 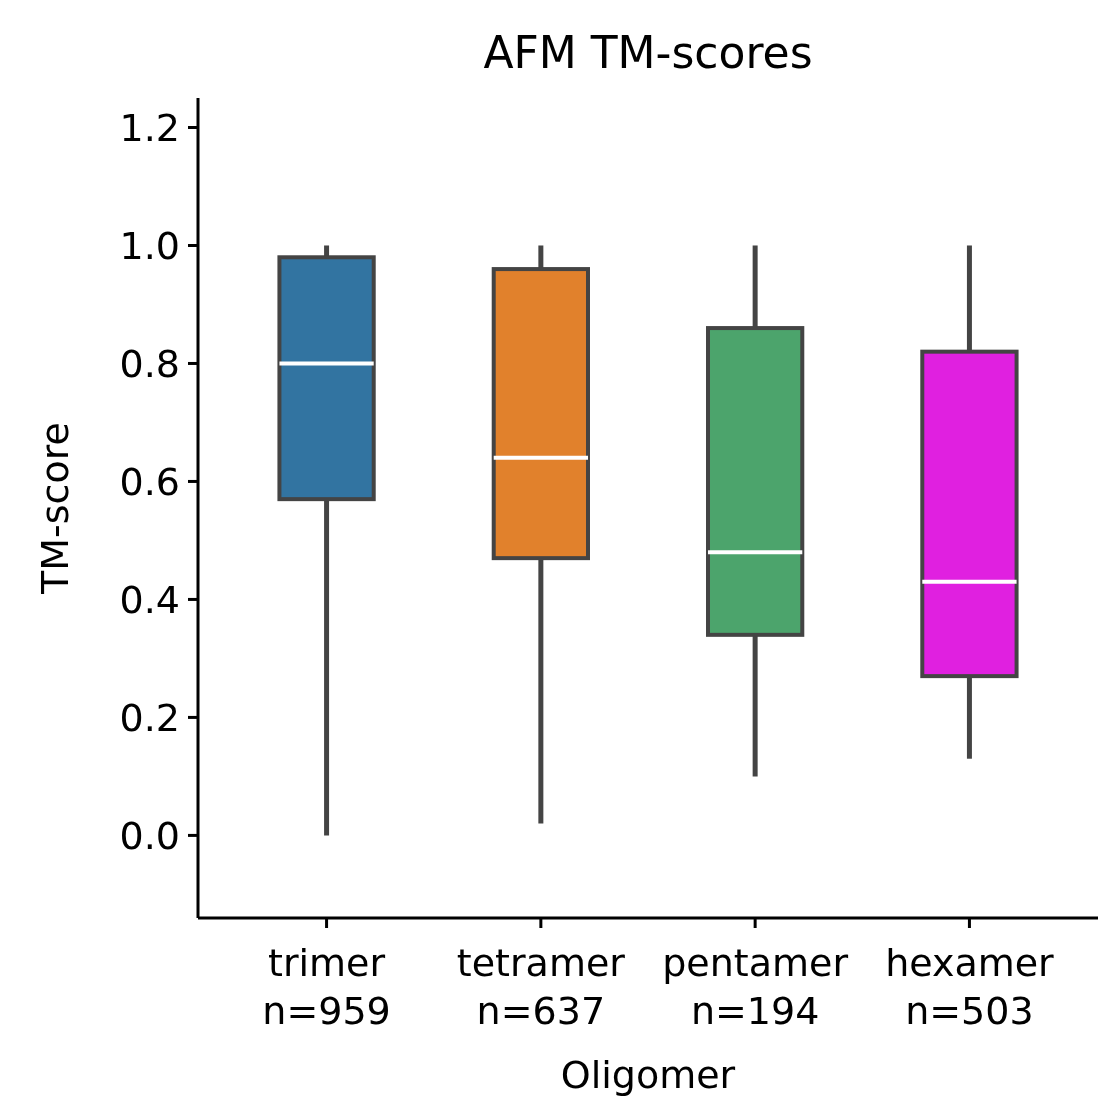 I want to click on y-tick-label: 1.0, so click(x=149, y=245).